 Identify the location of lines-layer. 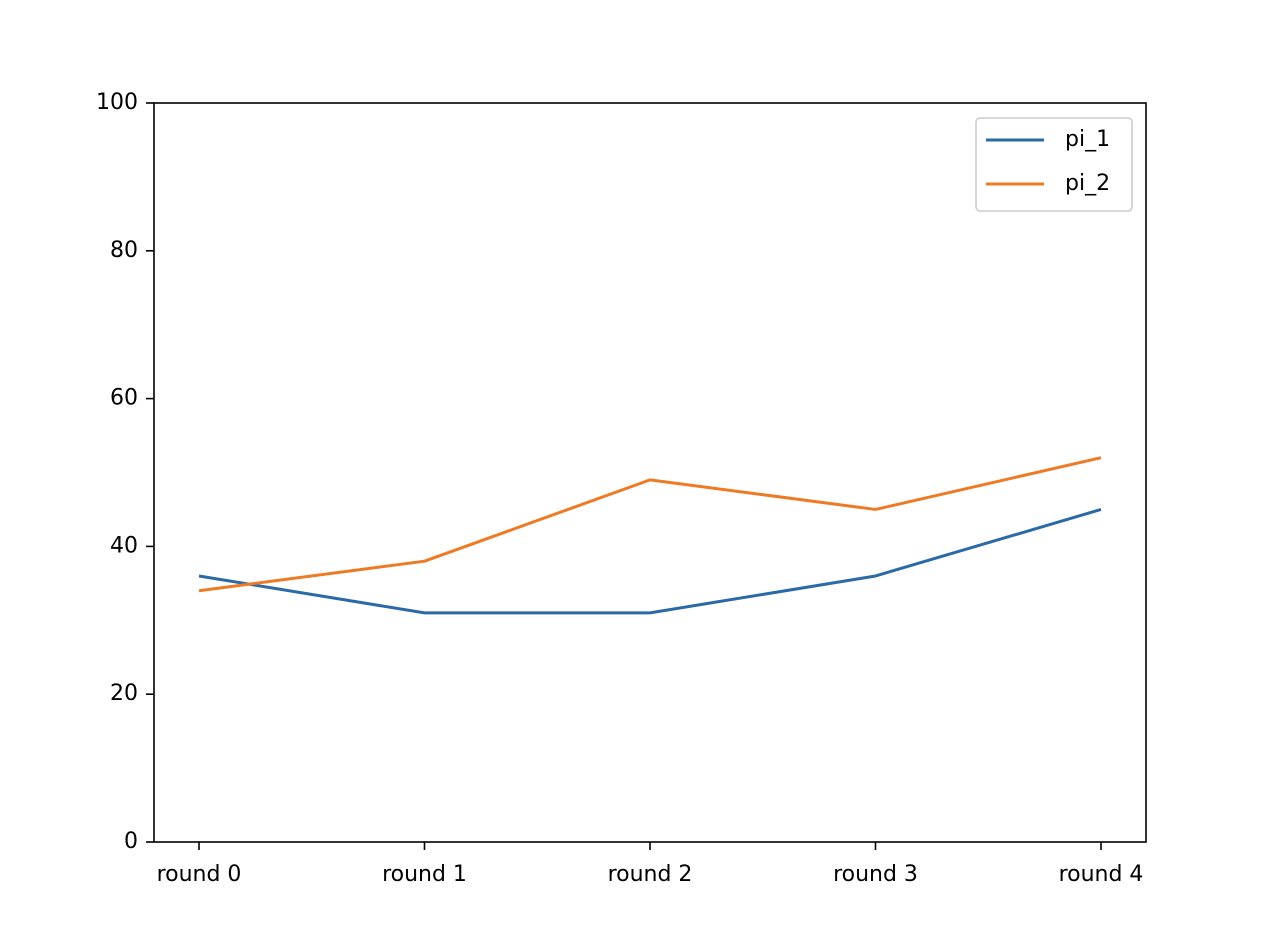
(650, 535).